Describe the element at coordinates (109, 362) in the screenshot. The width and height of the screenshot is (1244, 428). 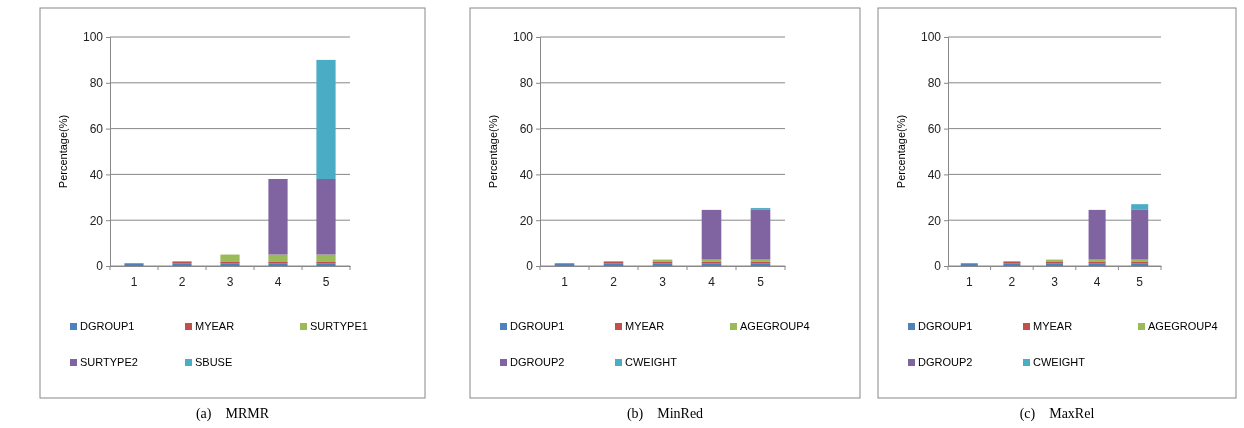
I see `legend-label: SURTYPE2` at that location.